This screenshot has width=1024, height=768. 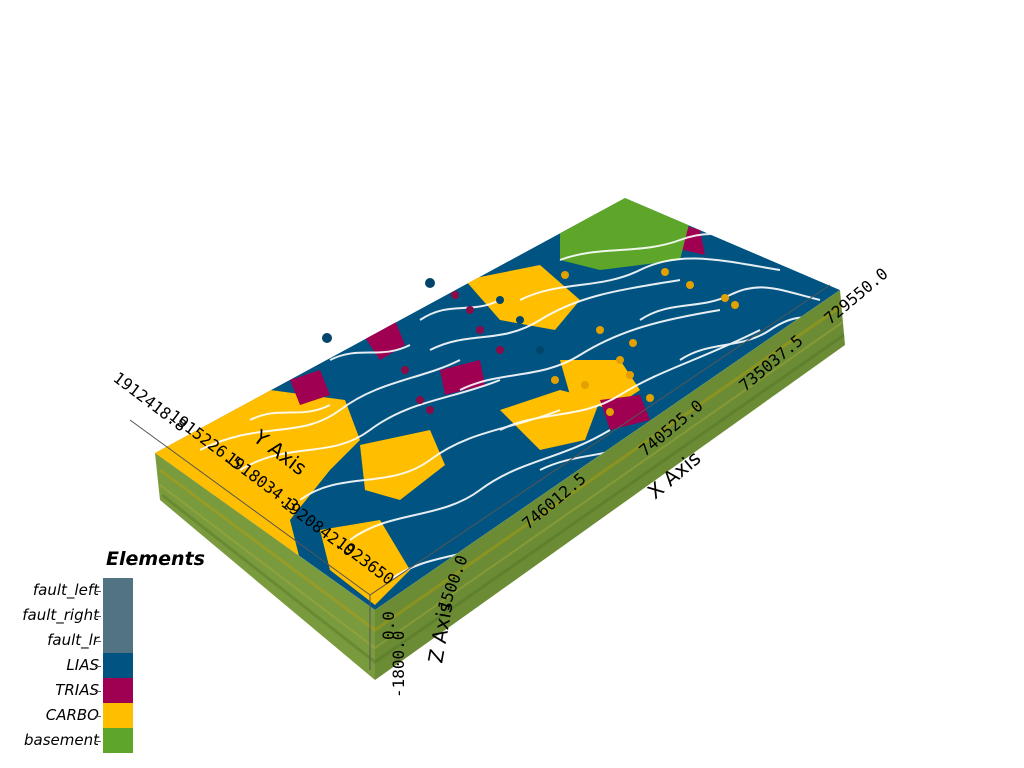 What do you see at coordinates (530, 342) in the screenshot?
I see `surface-points` at bounding box center [530, 342].